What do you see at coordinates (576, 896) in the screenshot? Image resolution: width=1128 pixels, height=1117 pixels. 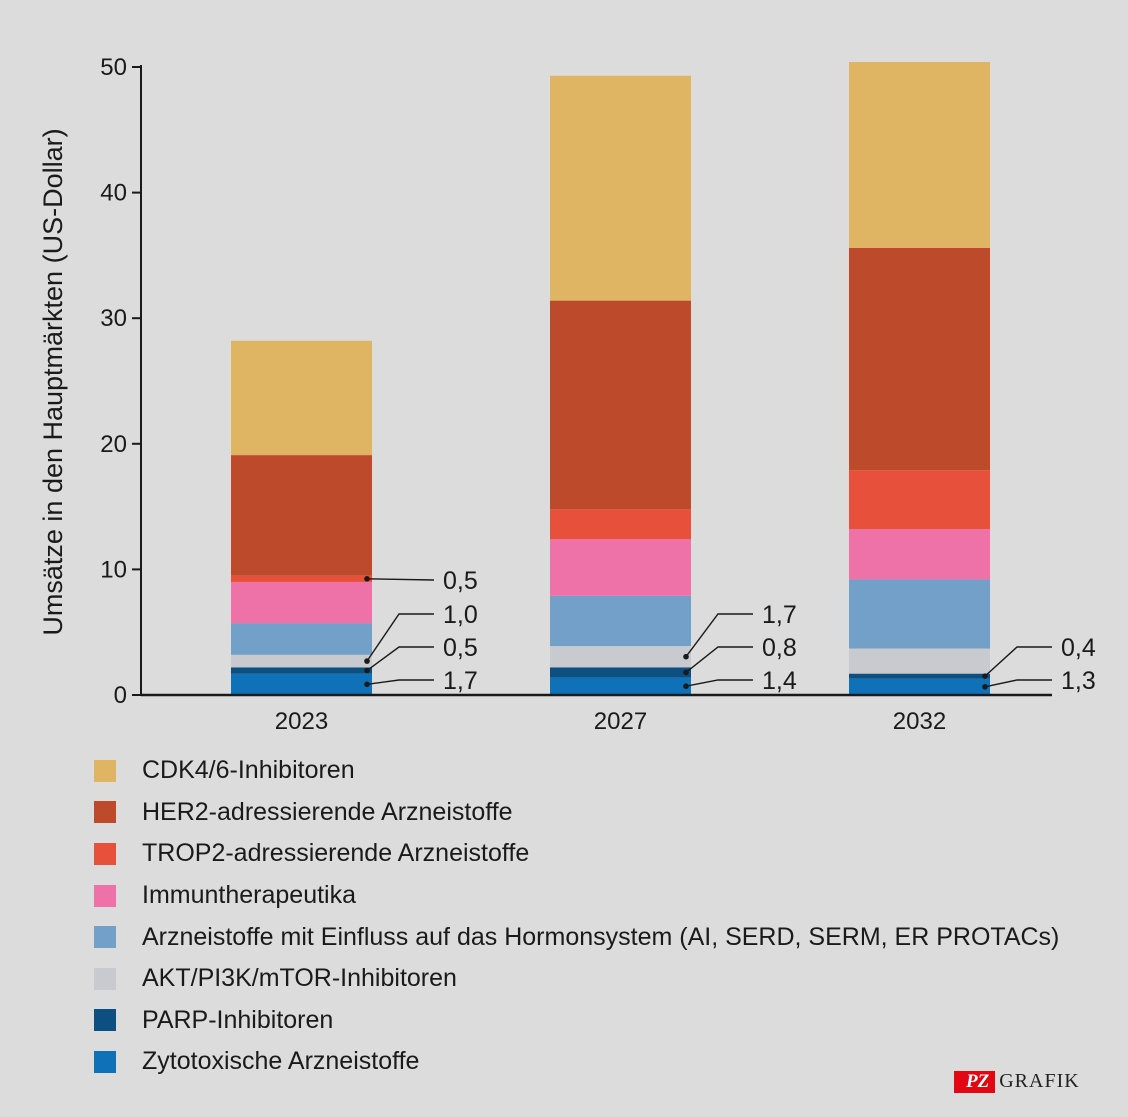 I see `legend-item: Immuntherapeutika` at bounding box center [576, 896].